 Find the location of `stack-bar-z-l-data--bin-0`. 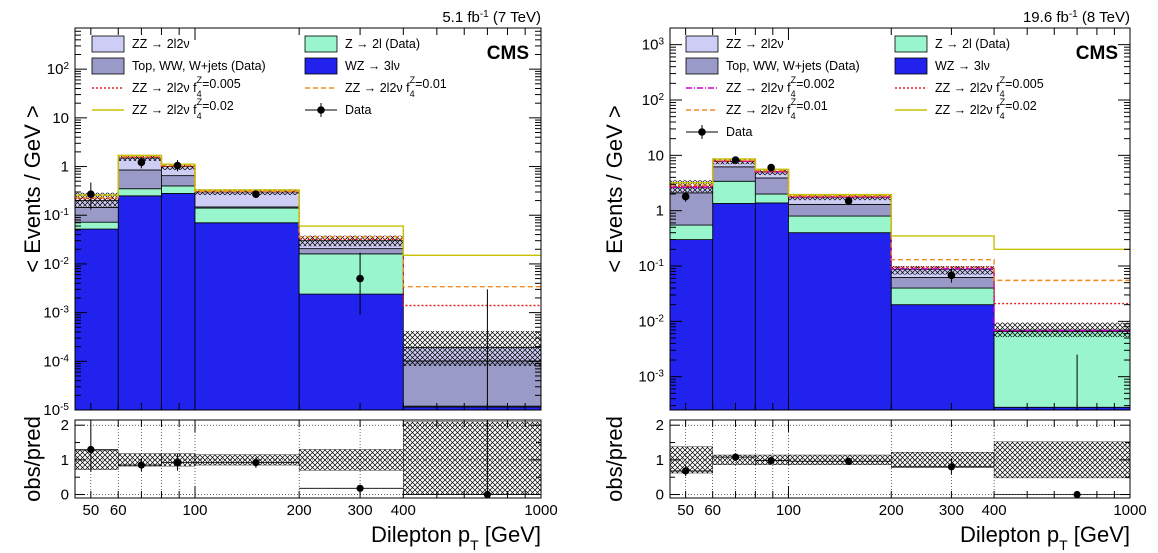

stack-bar-z-l-data--bin-0 is located at coordinates (692, 232).